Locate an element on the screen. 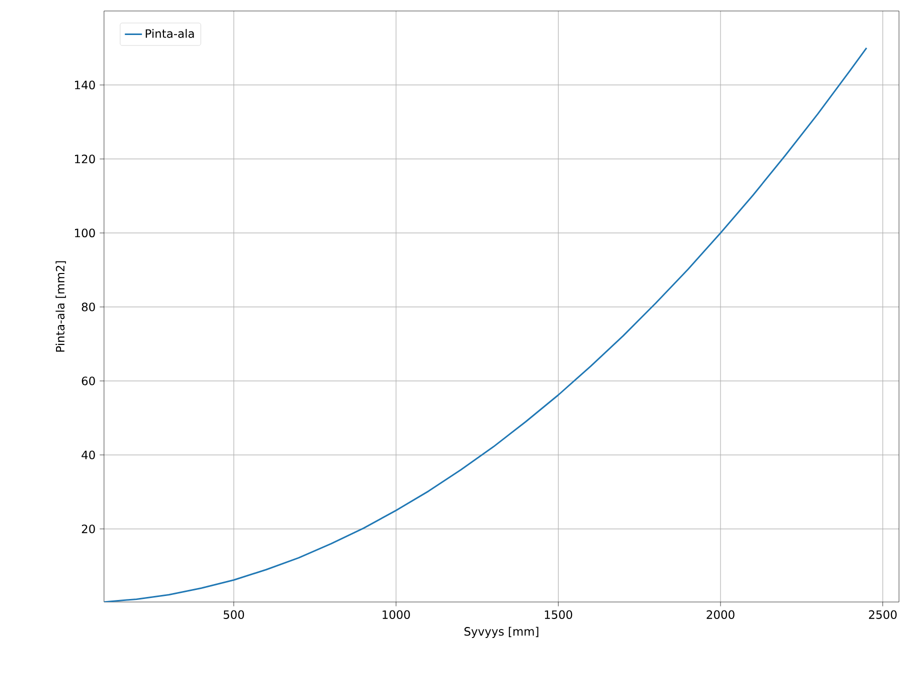 The height and width of the screenshot is (674, 913). y-tick-label: 20 is located at coordinates (88, 529).